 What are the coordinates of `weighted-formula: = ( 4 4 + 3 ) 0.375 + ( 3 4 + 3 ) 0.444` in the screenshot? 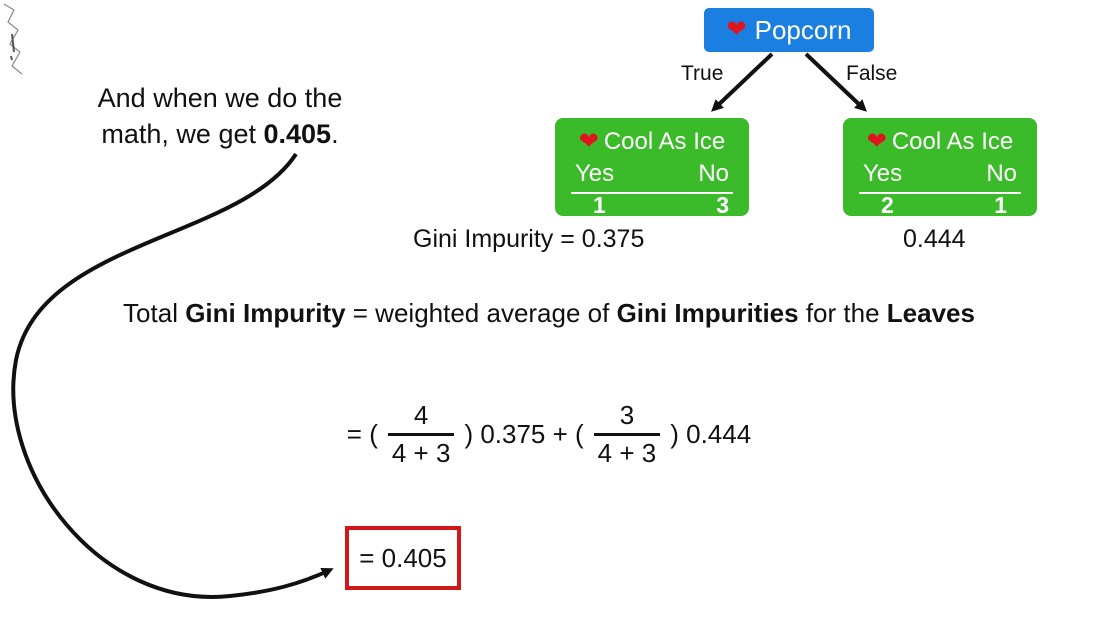 It's located at (549, 434).